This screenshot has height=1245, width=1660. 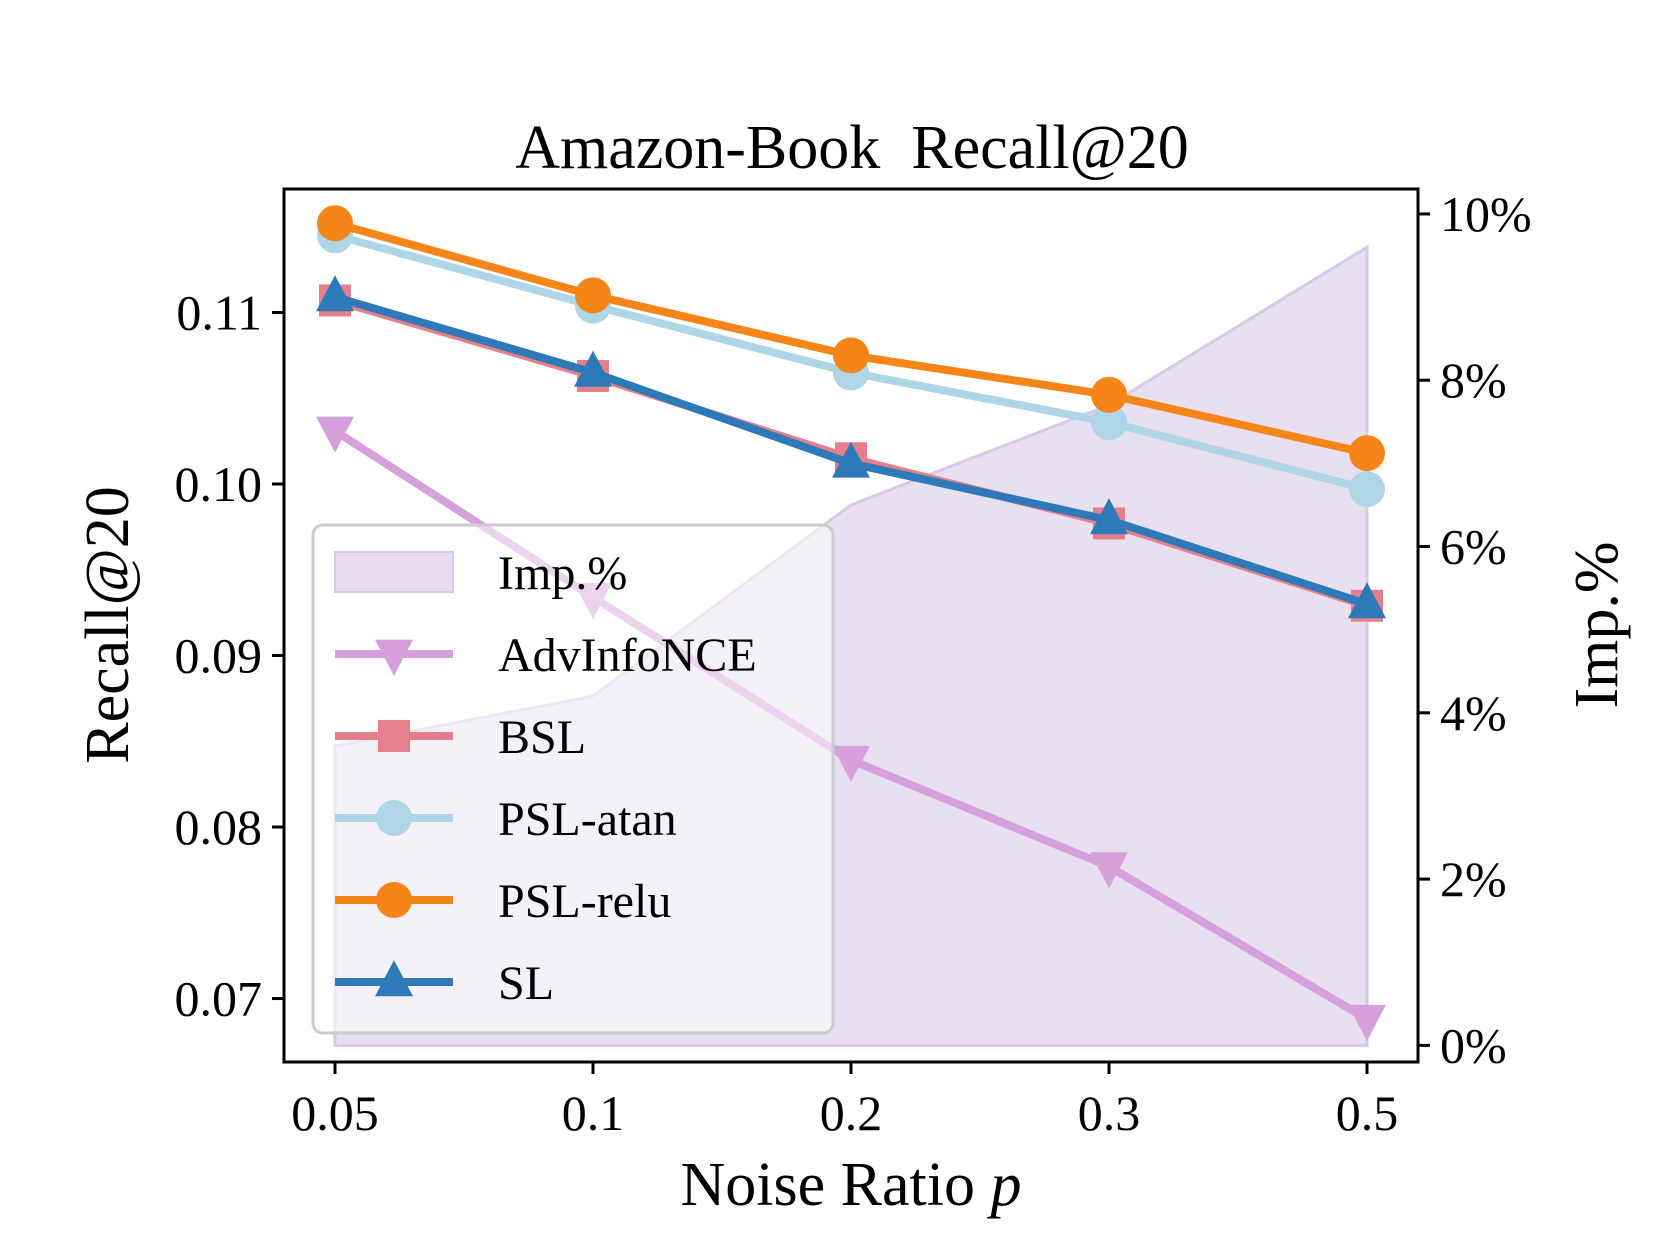 What do you see at coordinates (460, 737) in the screenshot?
I see `legend-item-bsl: BSL` at bounding box center [460, 737].